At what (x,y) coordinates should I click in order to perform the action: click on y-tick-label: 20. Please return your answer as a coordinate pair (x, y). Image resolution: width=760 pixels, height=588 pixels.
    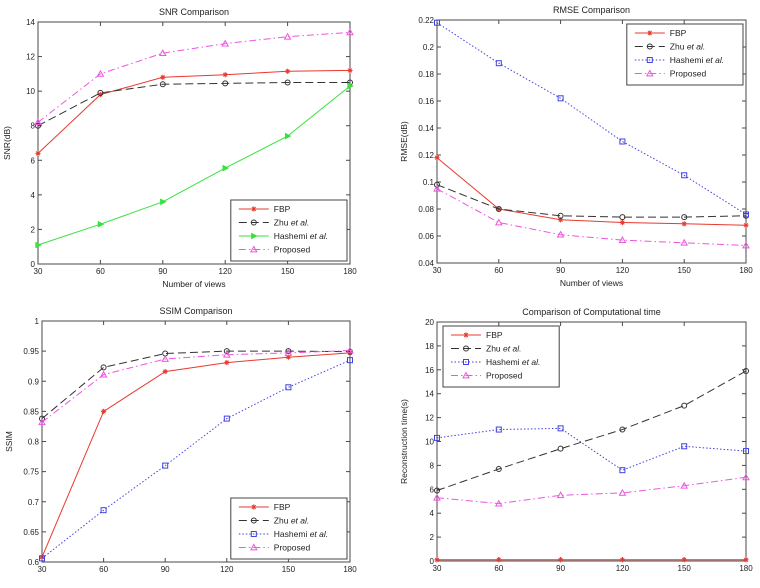
    Looking at the image, I should click on (429, 322).